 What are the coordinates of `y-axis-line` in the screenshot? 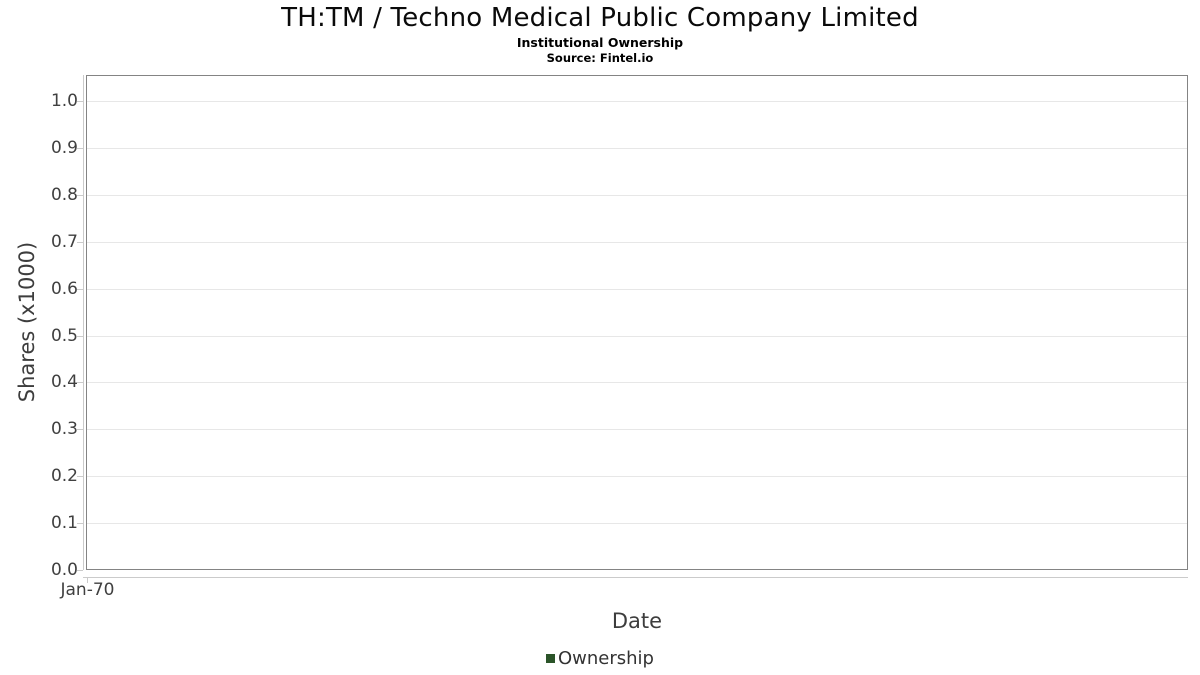 It's located at (83, 322).